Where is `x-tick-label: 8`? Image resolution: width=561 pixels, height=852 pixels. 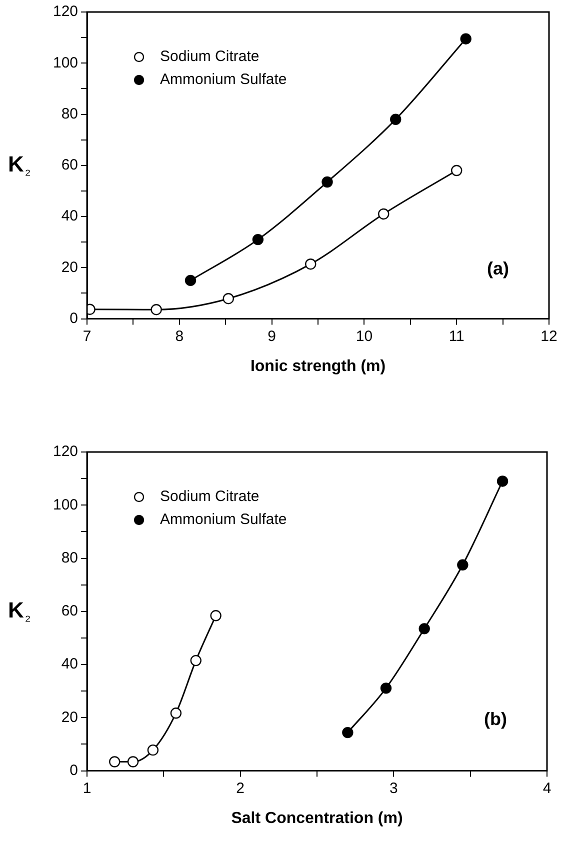 x-tick-label: 8 is located at coordinates (179, 336).